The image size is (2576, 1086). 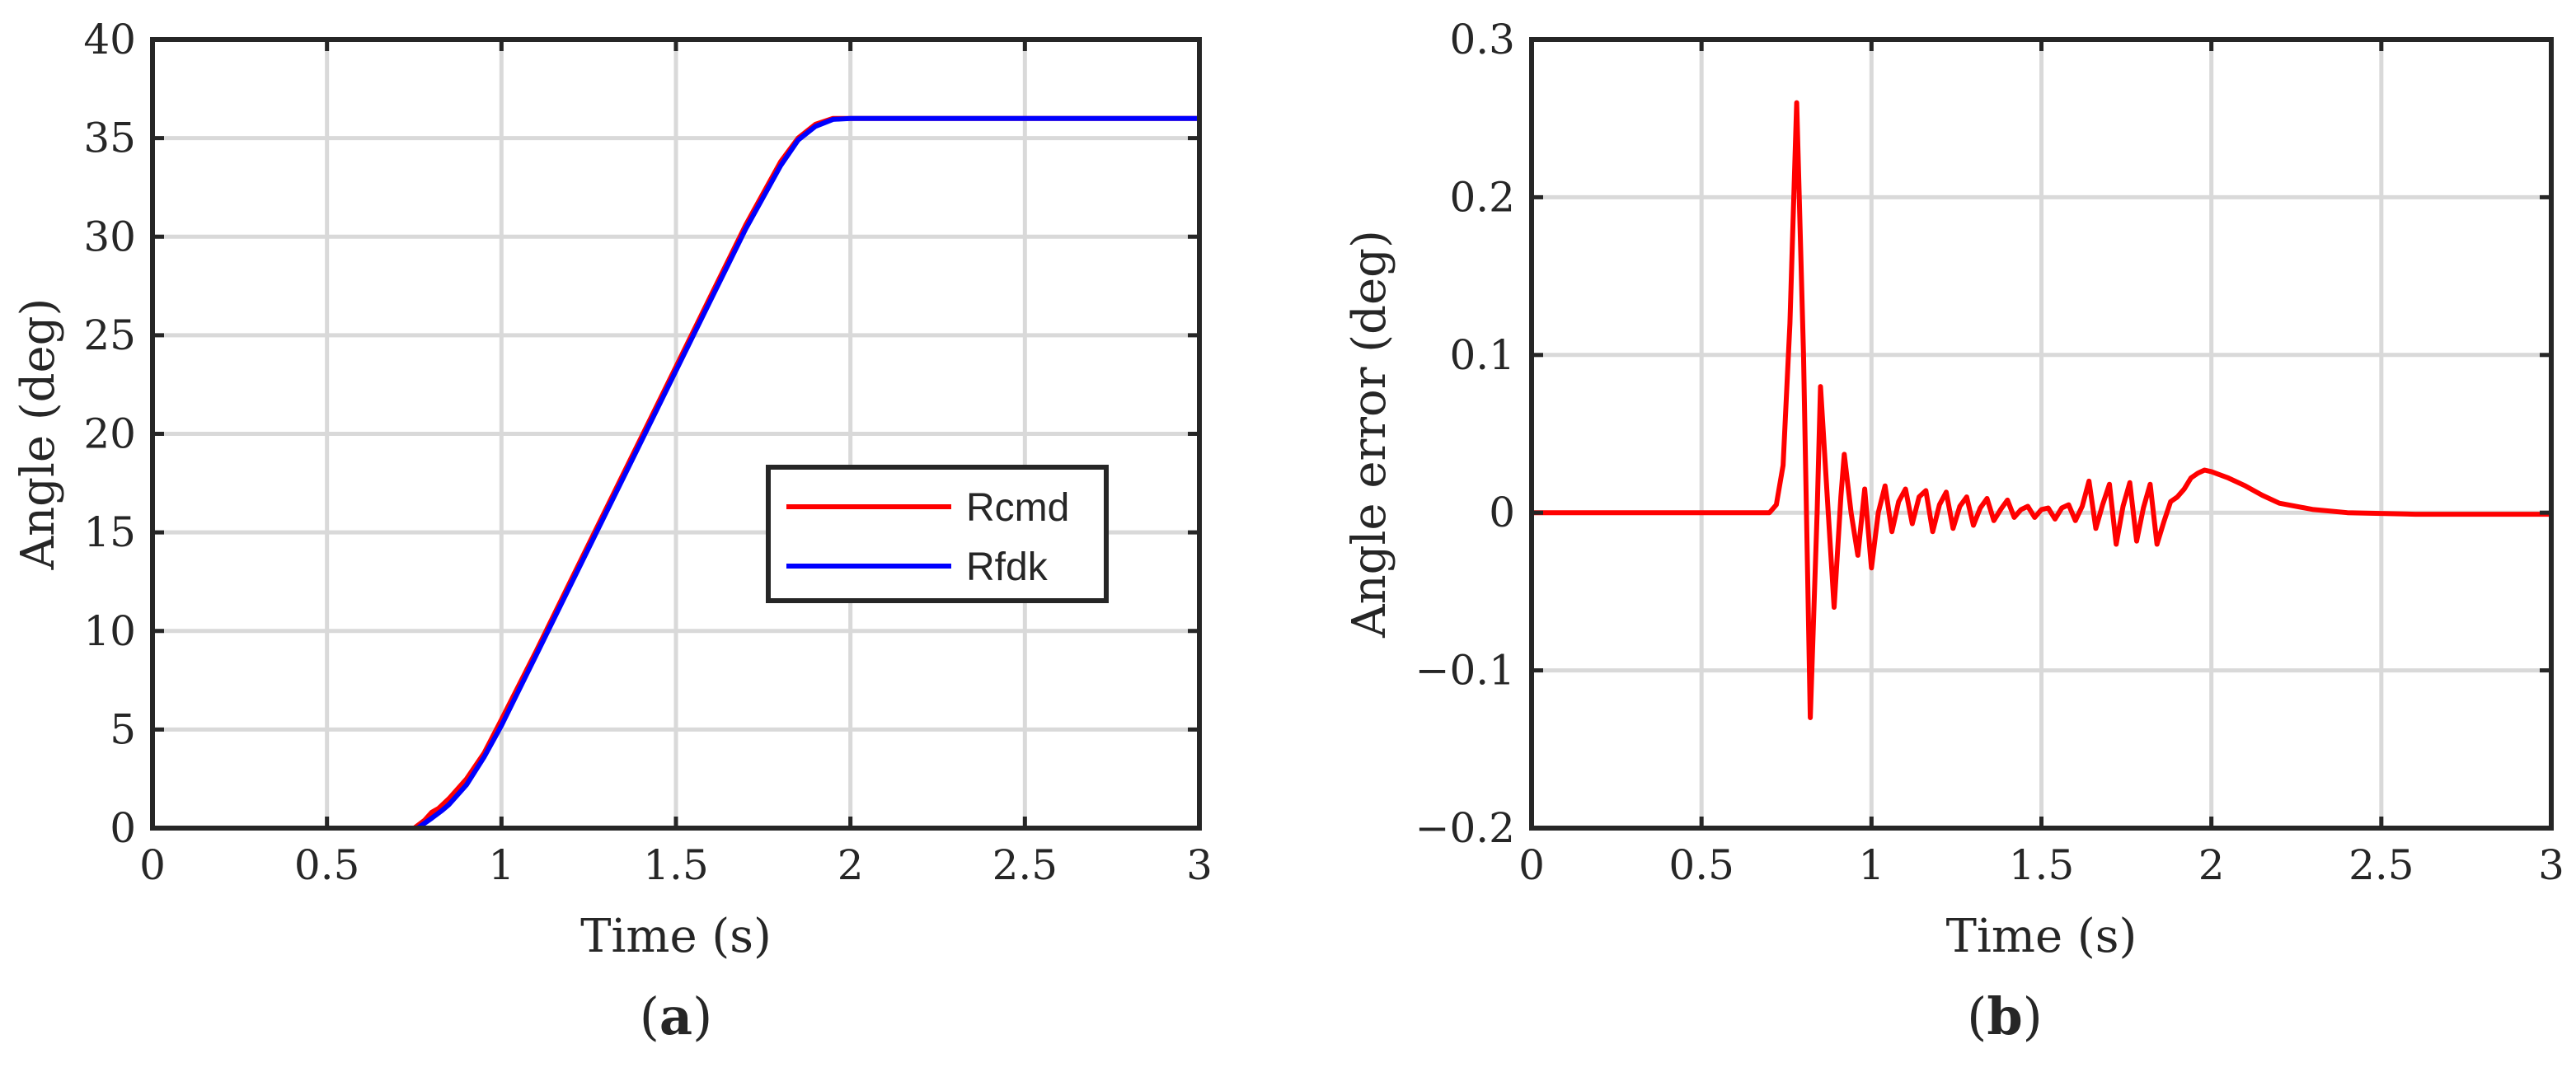 What do you see at coordinates (110, 434) in the screenshot?
I see `y-tick-label: 20` at bounding box center [110, 434].